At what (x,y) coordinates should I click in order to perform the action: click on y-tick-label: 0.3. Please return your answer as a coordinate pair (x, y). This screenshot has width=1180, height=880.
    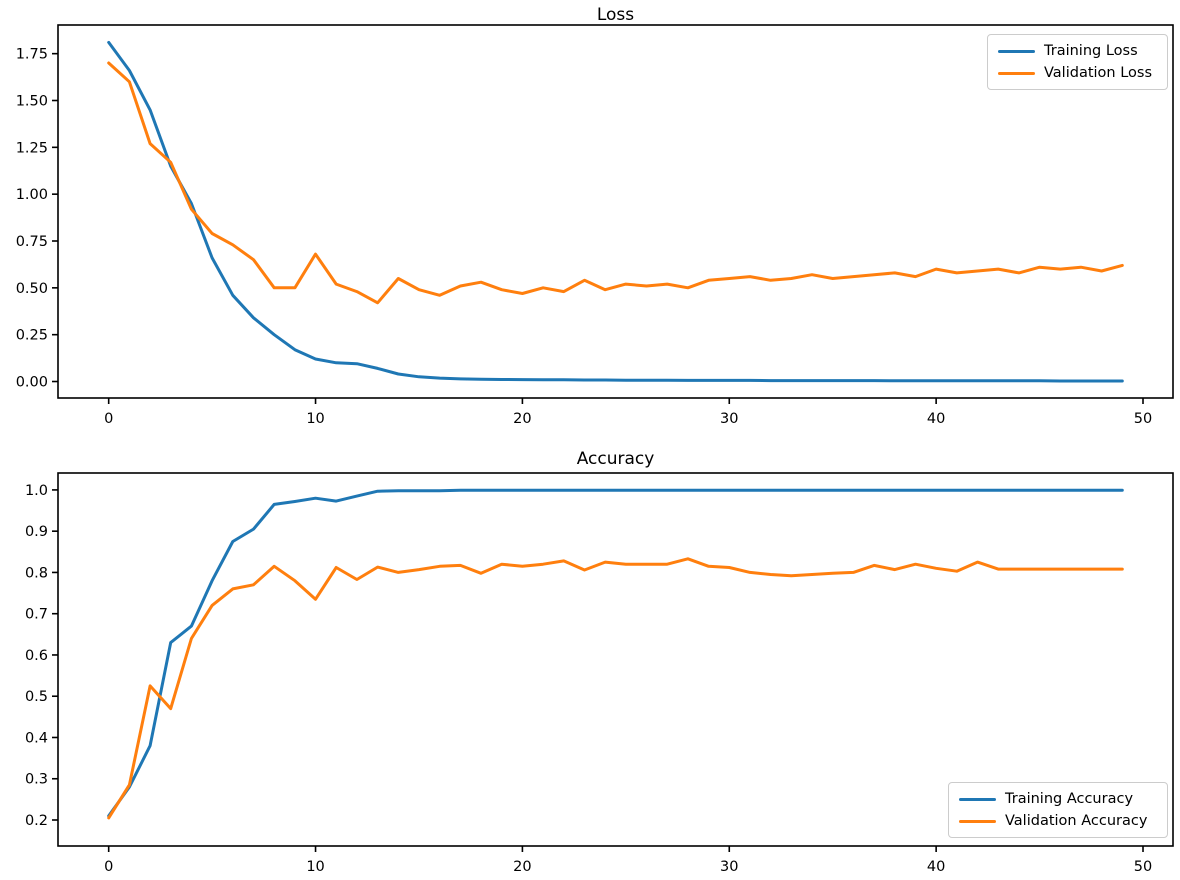
    Looking at the image, I should click on (36, 780).